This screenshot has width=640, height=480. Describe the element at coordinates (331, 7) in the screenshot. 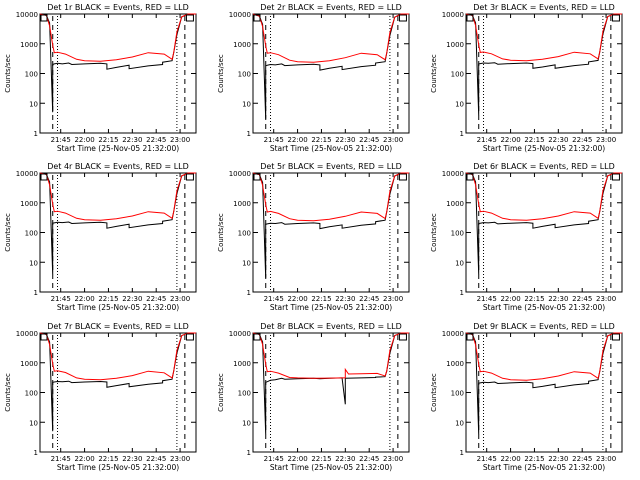

I see `panel-title: Det 2r BLACK = Events, RED = LLD` at that location.